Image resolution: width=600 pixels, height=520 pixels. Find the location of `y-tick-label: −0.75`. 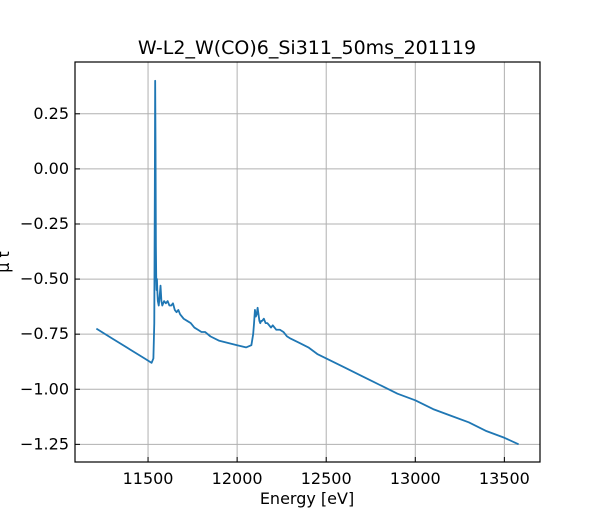

y-tick-label: −0.75 is located at coordinates (44, 333).